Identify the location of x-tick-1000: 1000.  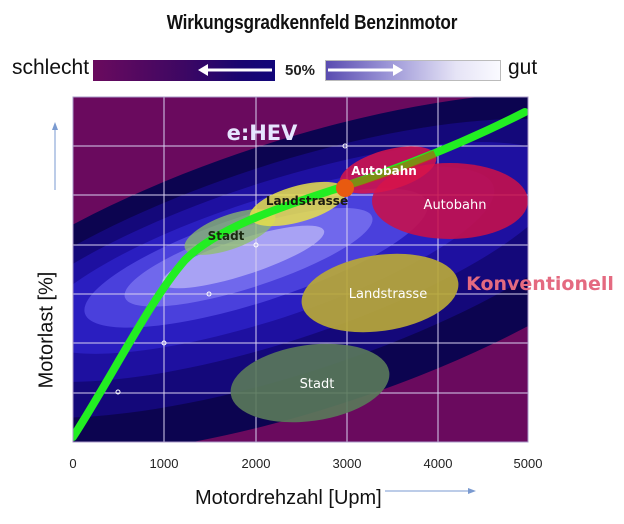
(164, 463).